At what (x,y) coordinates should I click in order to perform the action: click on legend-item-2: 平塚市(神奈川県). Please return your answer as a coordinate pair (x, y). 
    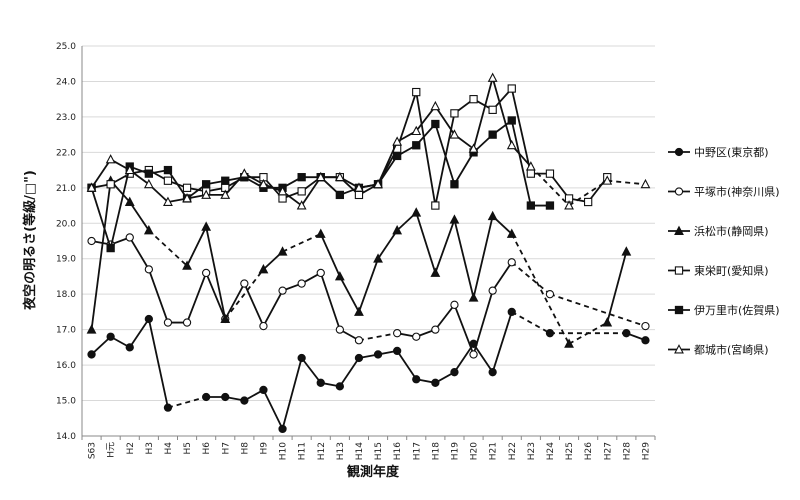
    Looking at the image, I should click on (724, 192).